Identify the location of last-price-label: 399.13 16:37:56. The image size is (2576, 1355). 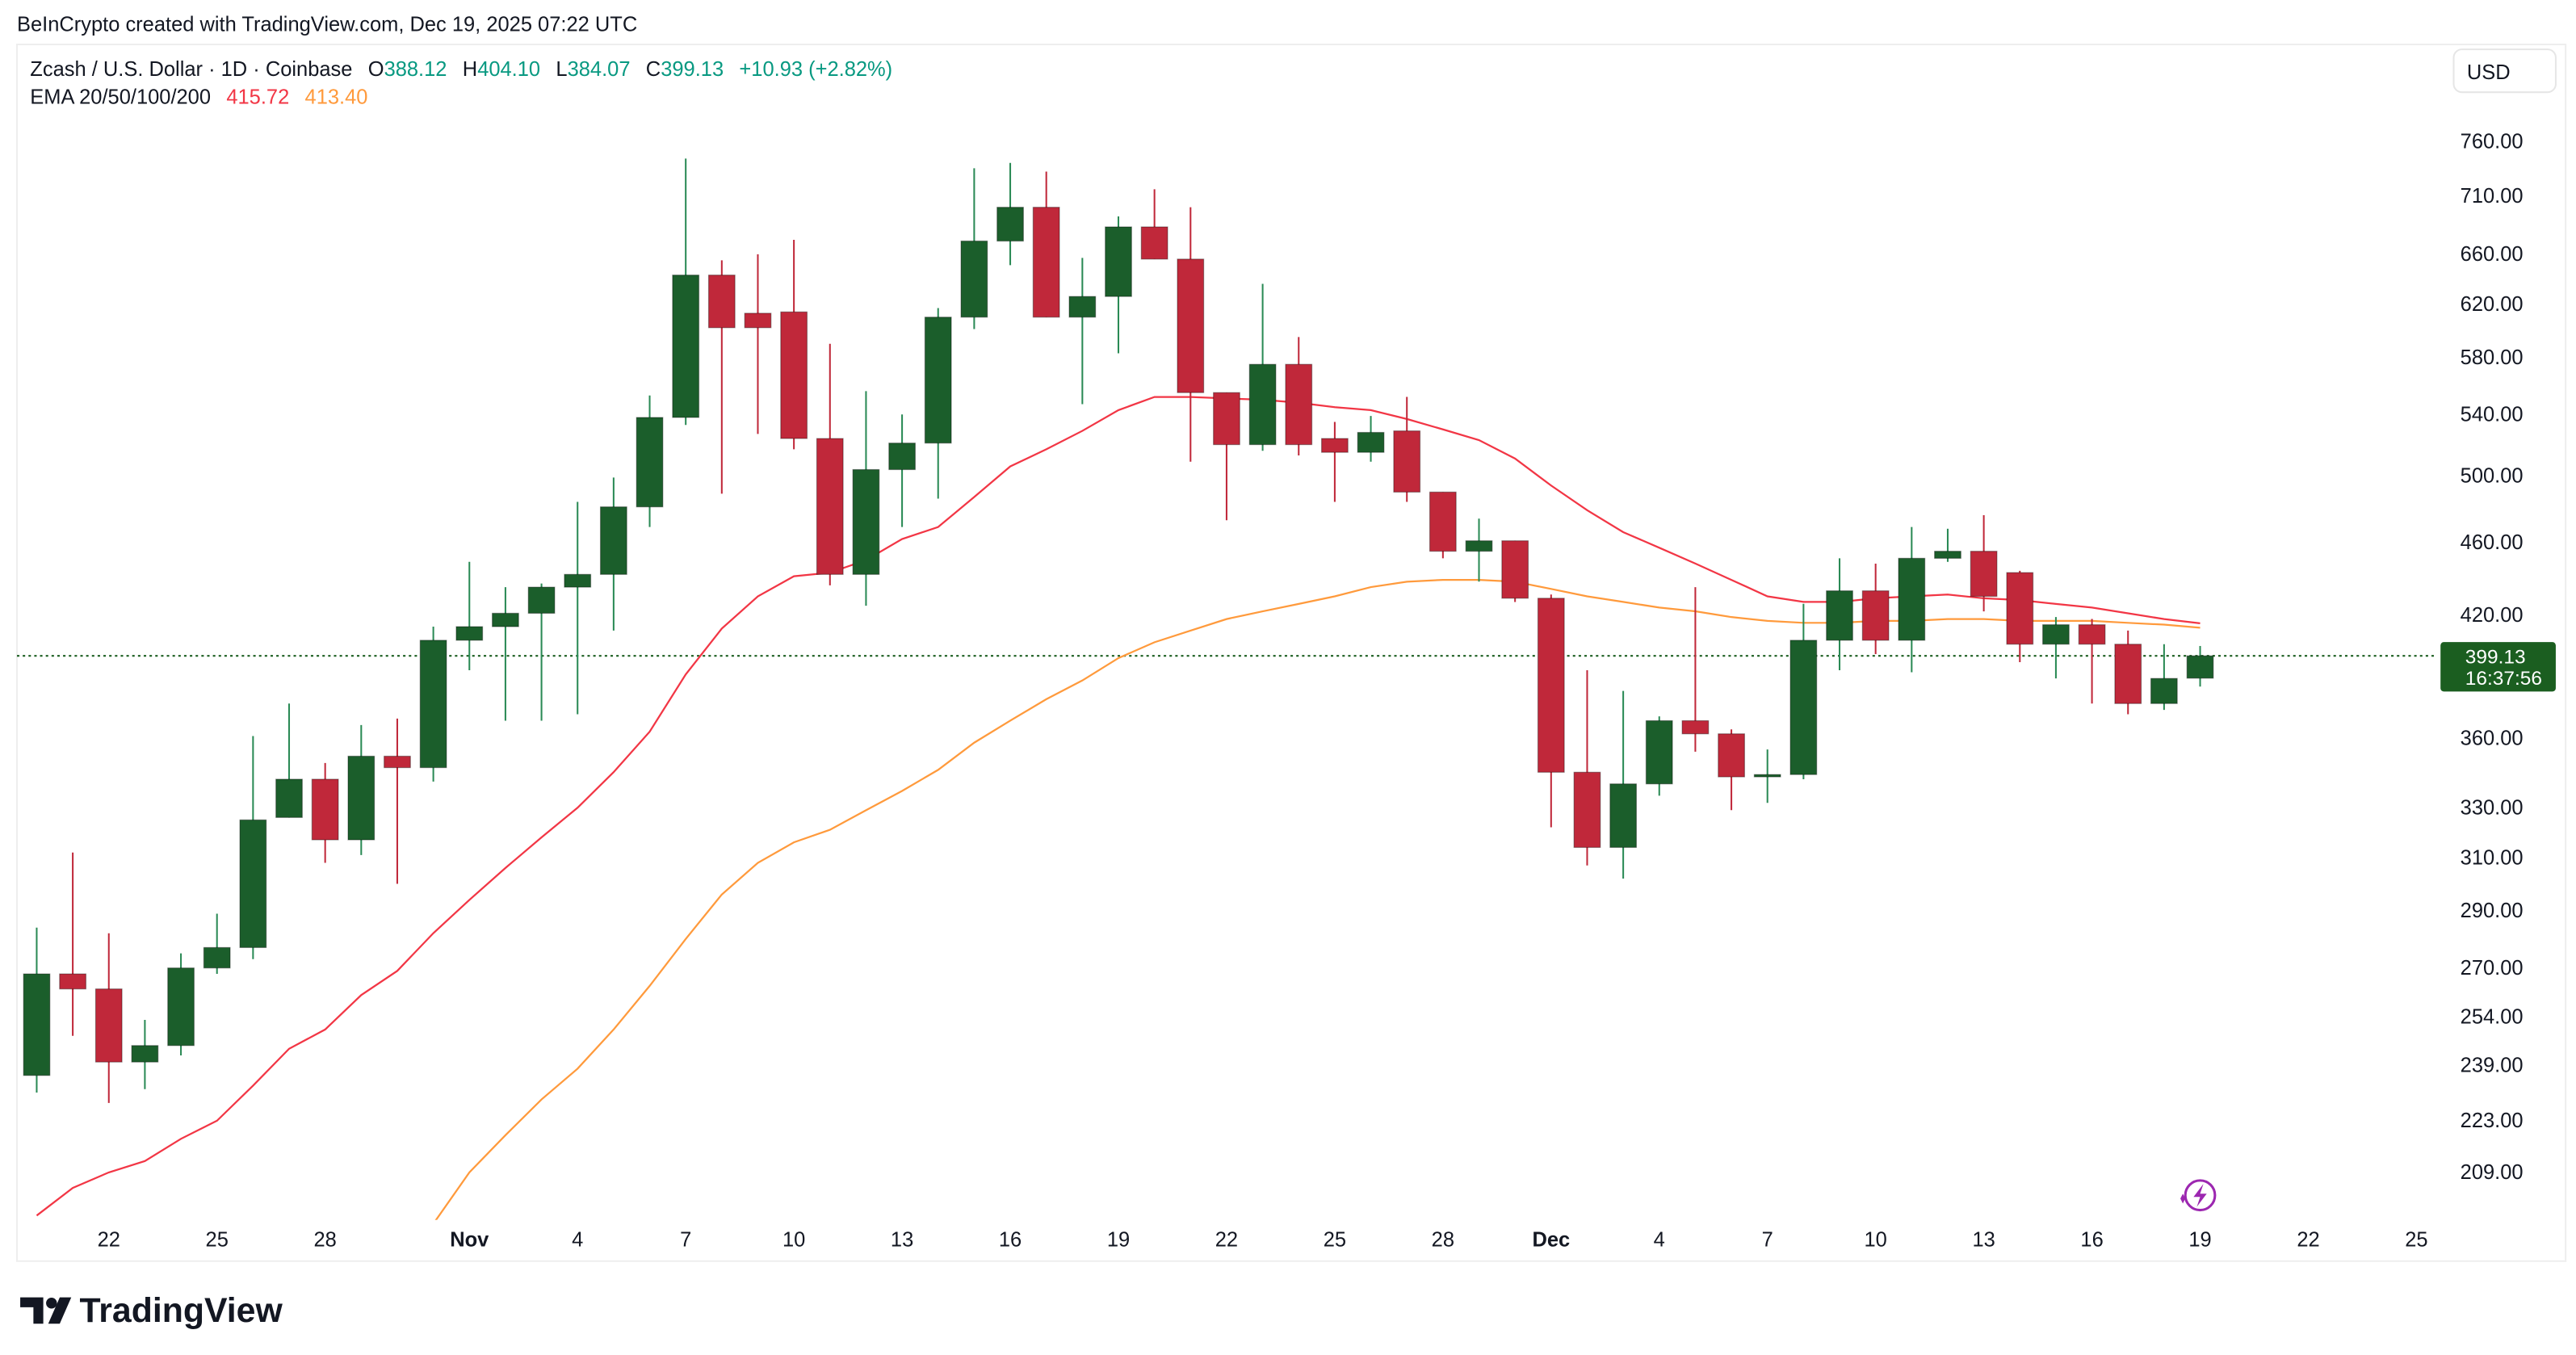
(2498, 667).